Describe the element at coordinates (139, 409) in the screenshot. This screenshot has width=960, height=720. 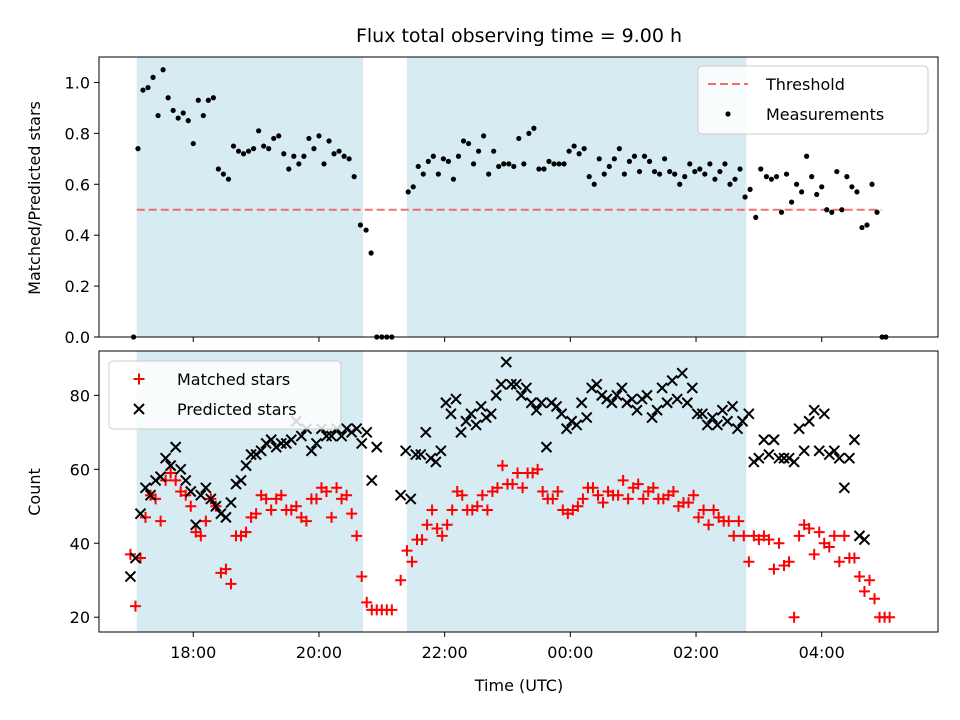
I see `legend-predicted-swatch` at that location.